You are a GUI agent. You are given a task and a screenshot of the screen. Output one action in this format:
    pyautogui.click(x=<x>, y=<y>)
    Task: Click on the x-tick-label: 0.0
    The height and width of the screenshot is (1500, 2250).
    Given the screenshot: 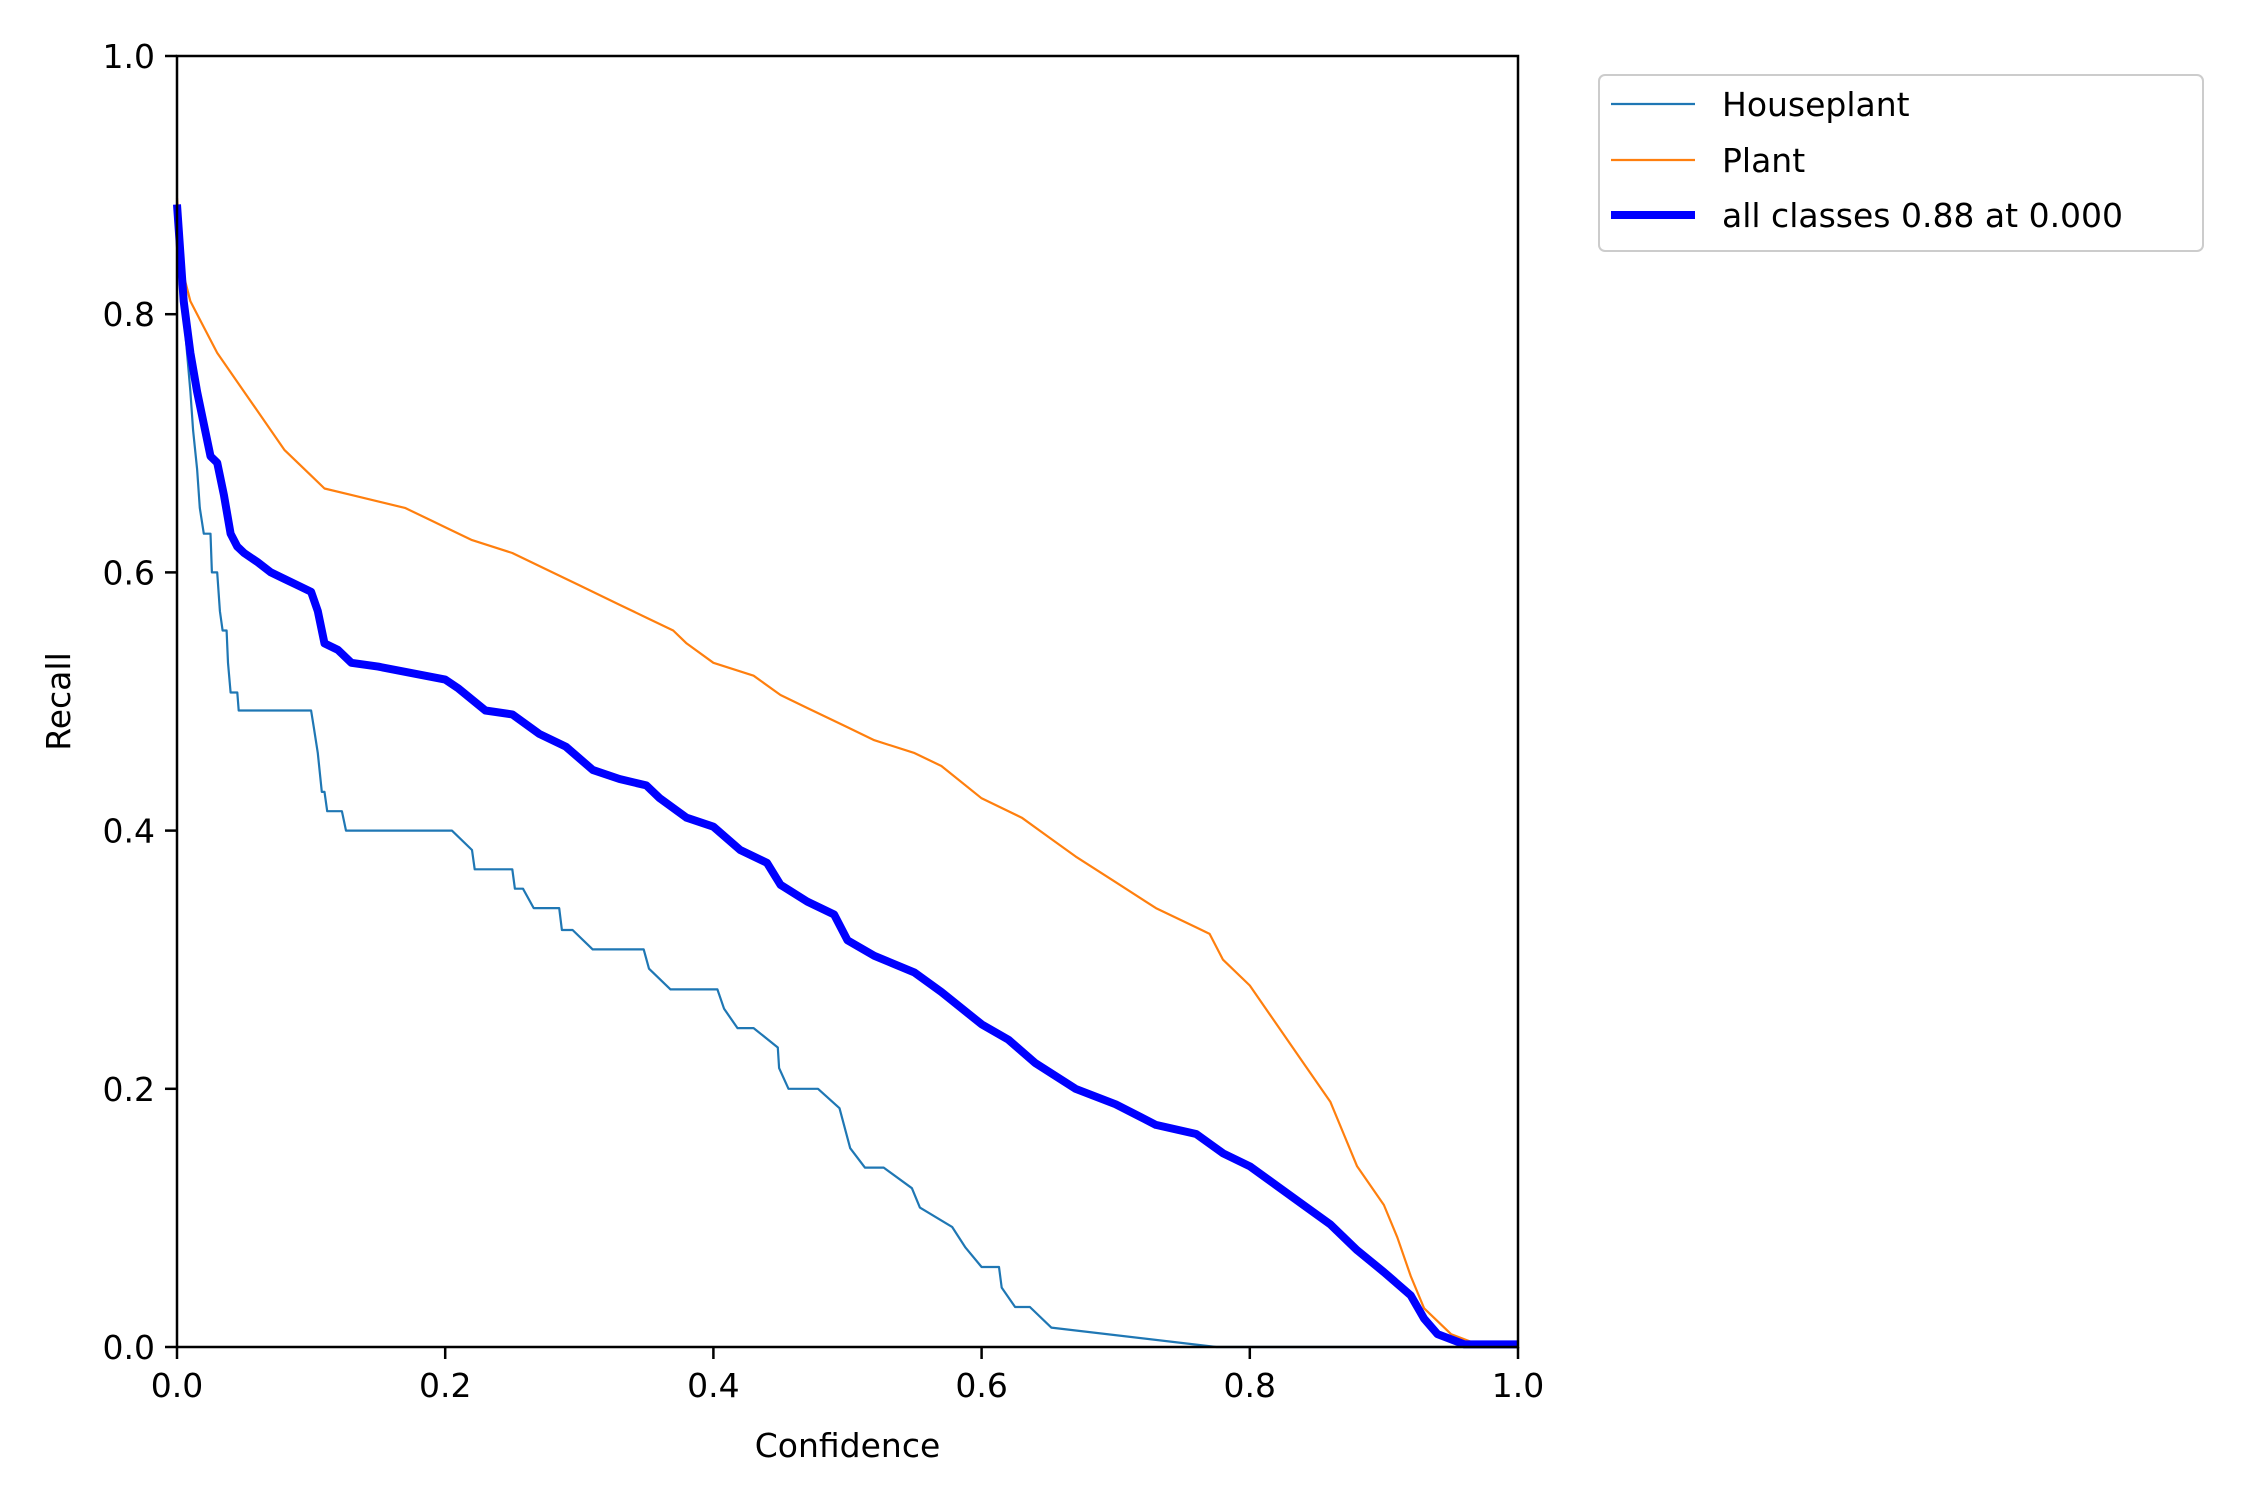 What is the action you would take?
    pyautogui.click(x=177, y=1385)
    